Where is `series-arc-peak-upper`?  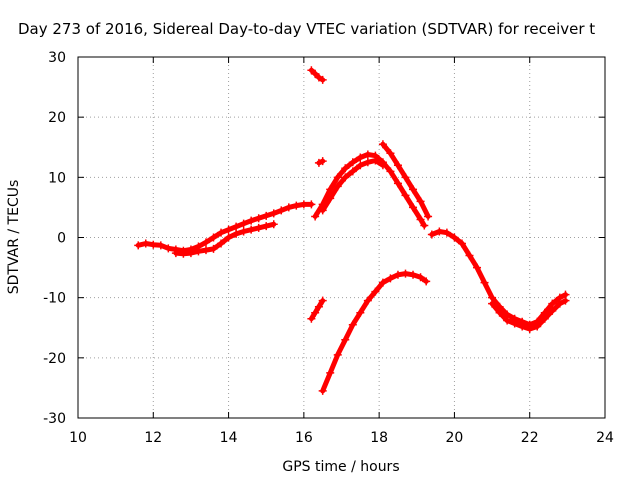
series-arc-peak-upper is located at coordinates (370, 190).